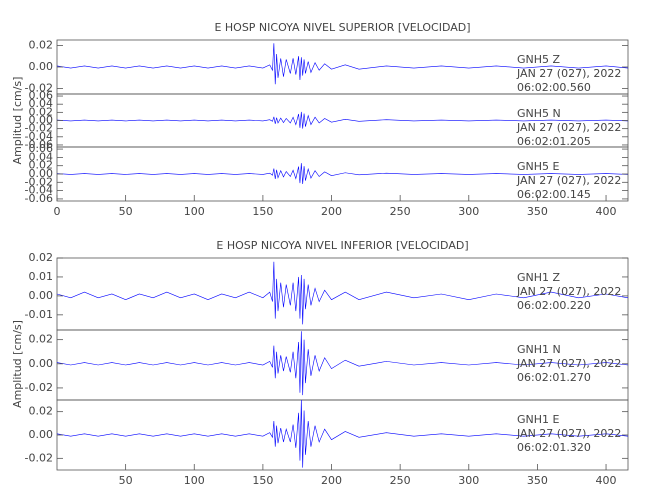 The height and width of the screenshot is (500, 650). I want to click on time-label: 06:02:00.560, so click(554, 87).